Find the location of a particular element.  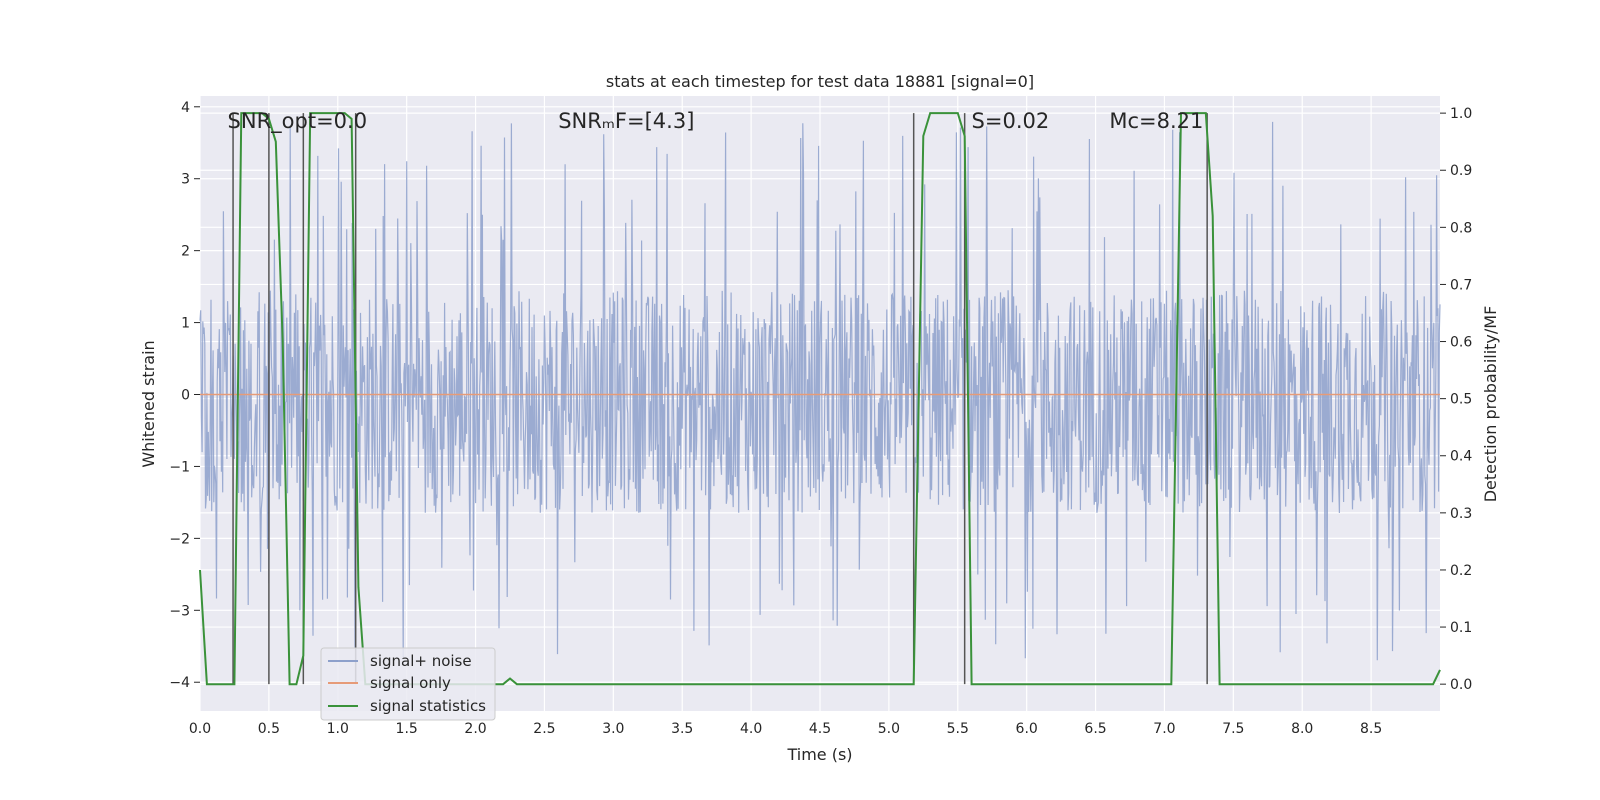

x-tick-label: 4.5 is located at coordinates (820, 729).